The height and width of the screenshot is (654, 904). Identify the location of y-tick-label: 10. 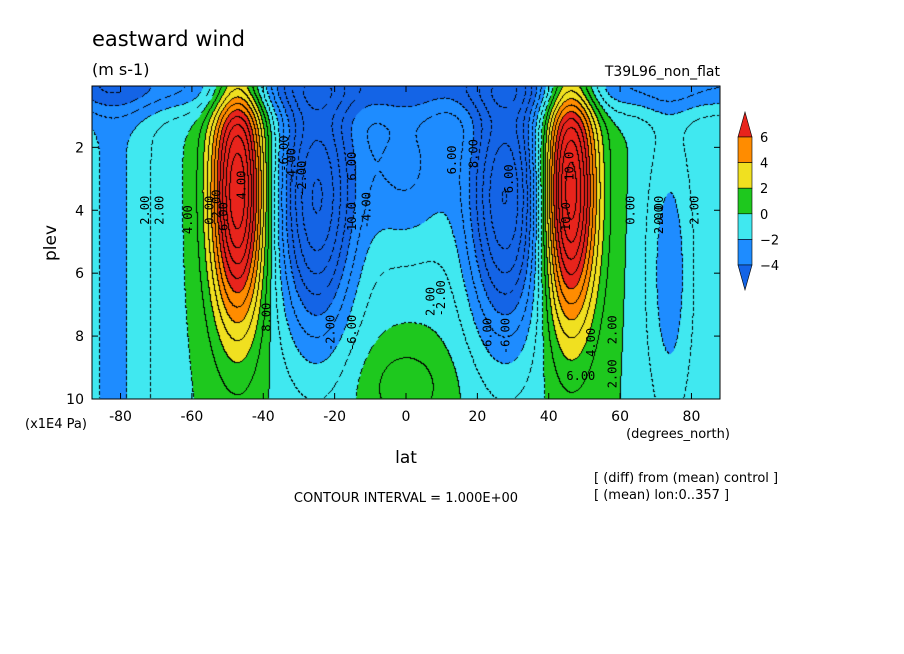
(75, 400).